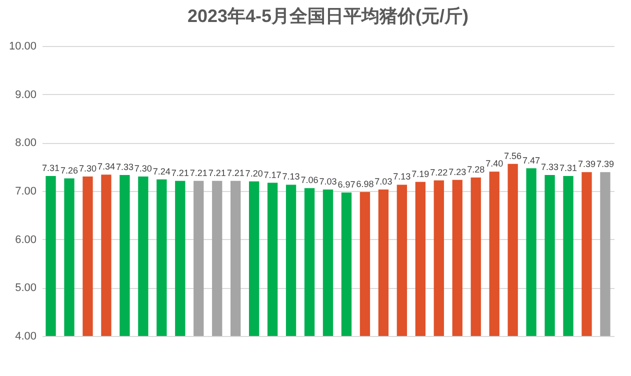 This screenshot has height=376, width=631. What do you see at coordinates (25, 240) in the screenshot?
I see `y-tick-label: 6.00` at bounding box center [25, 240].